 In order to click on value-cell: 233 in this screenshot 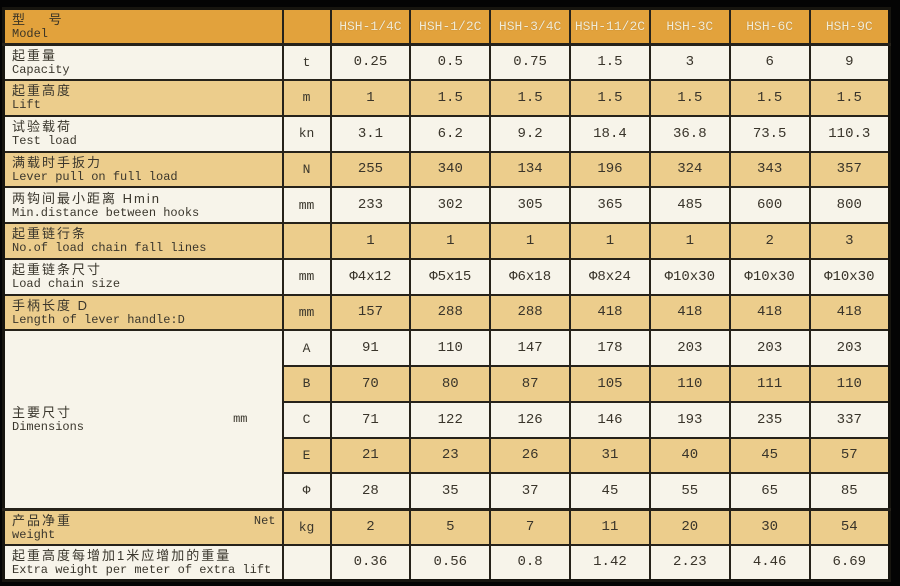, I will do `click(370, 205)`.